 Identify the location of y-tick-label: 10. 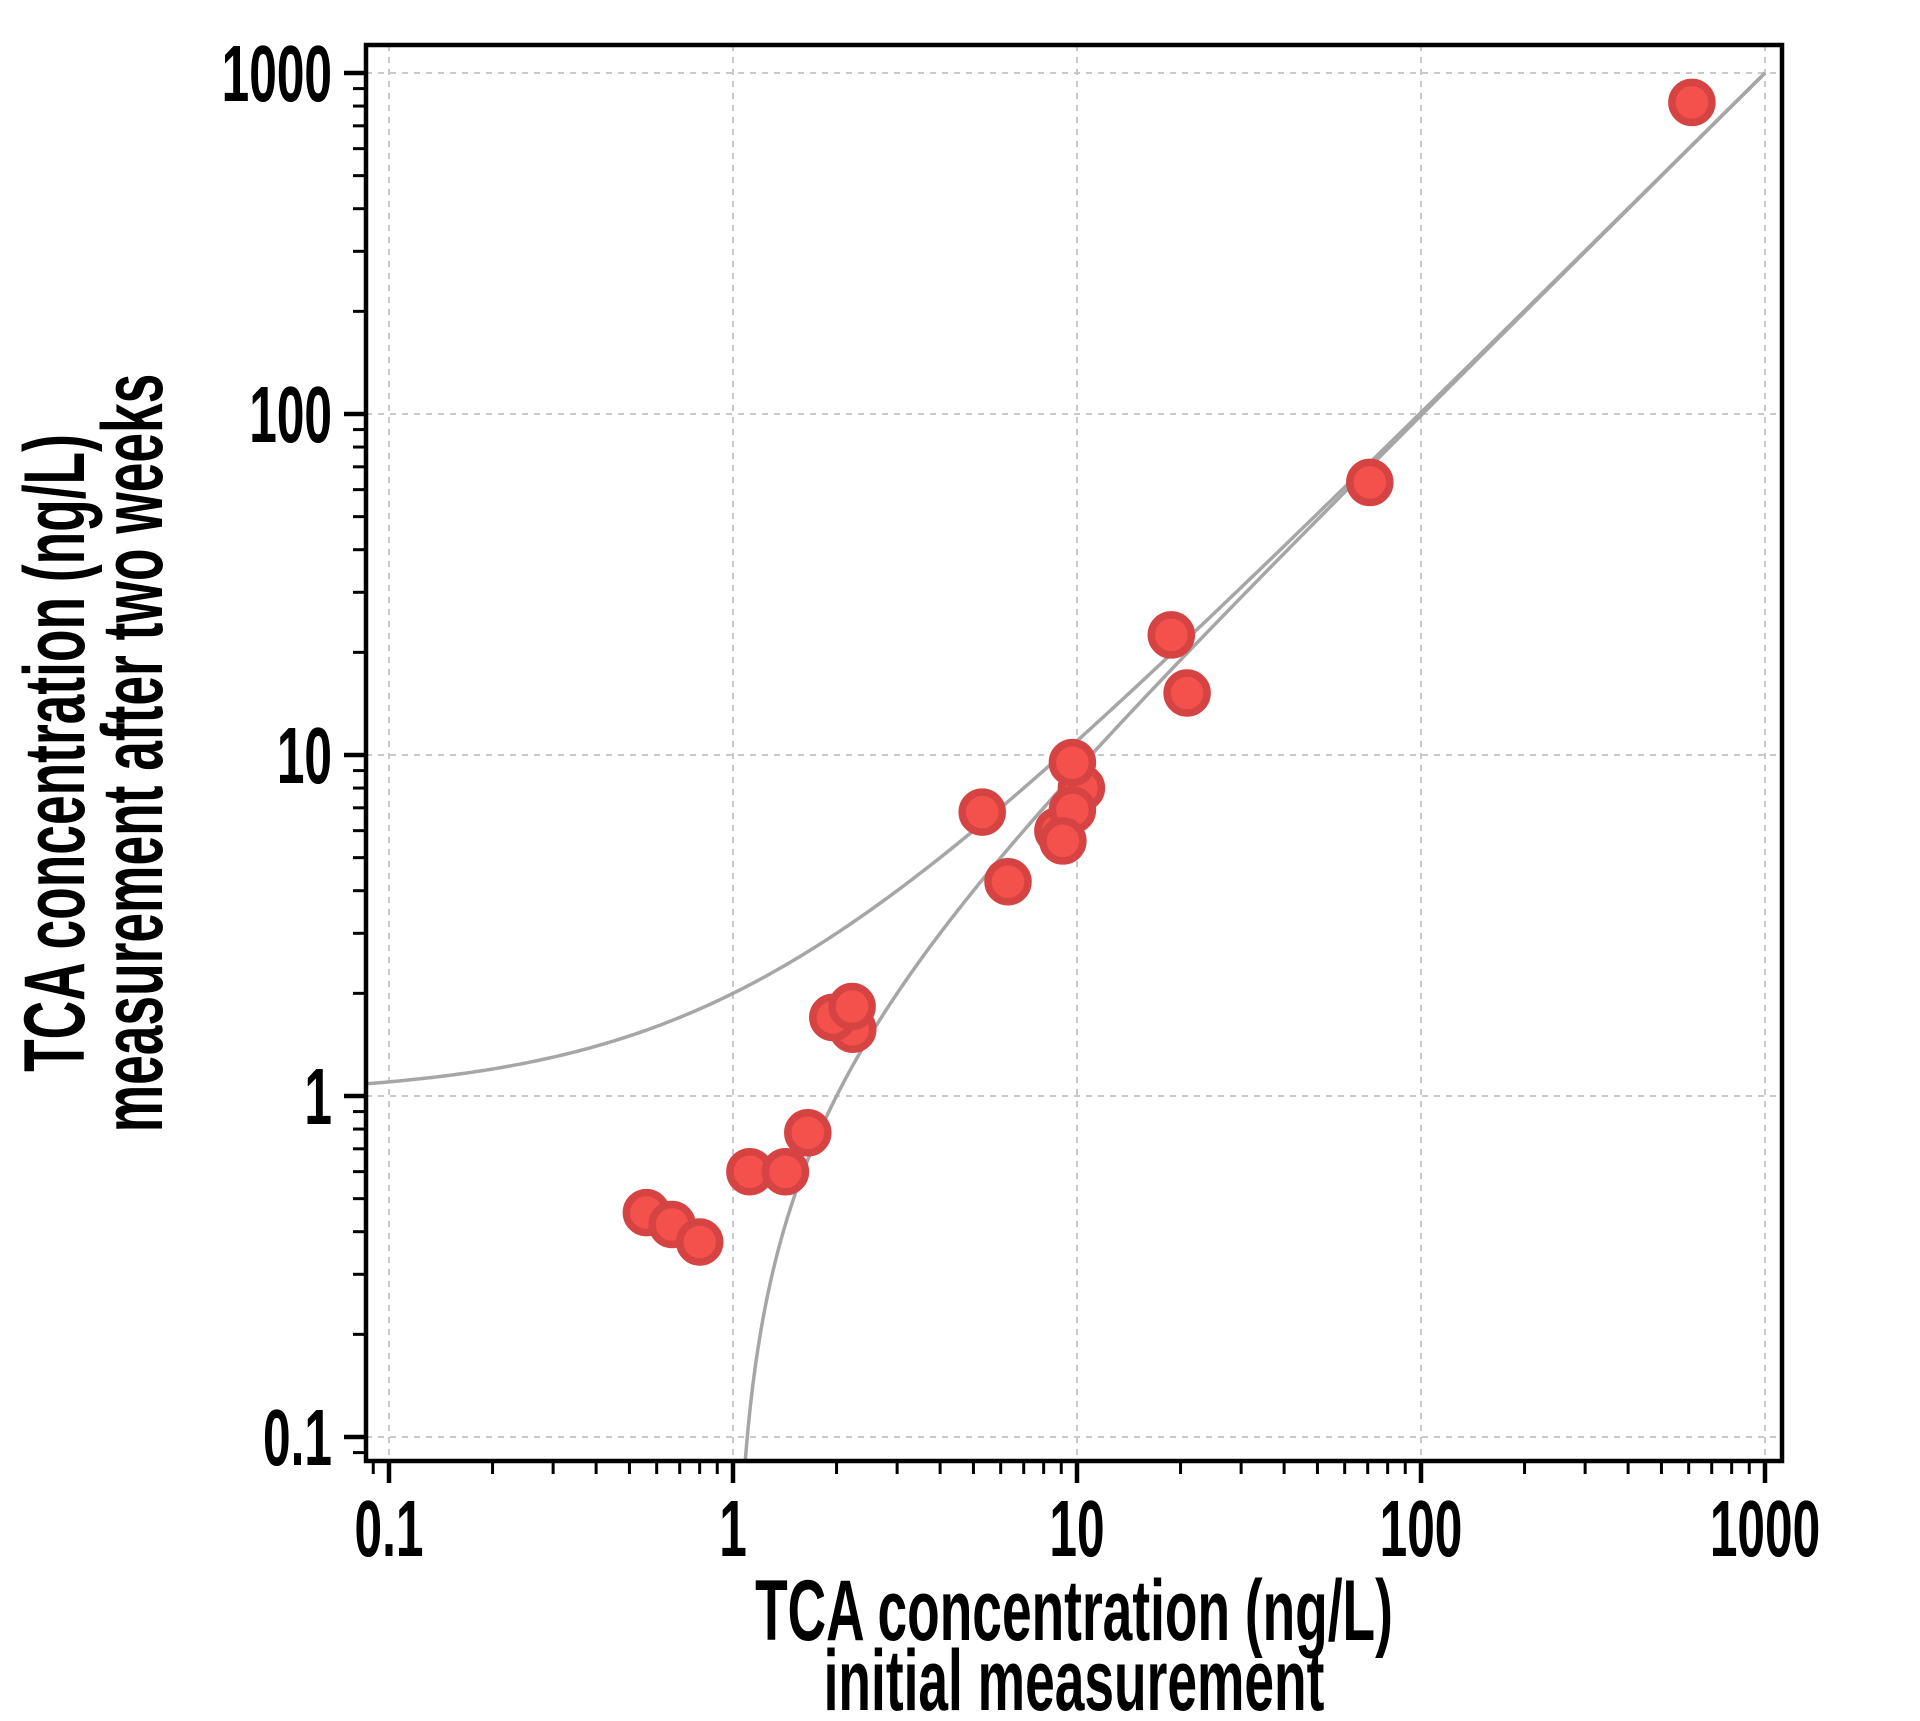
(304, 756).